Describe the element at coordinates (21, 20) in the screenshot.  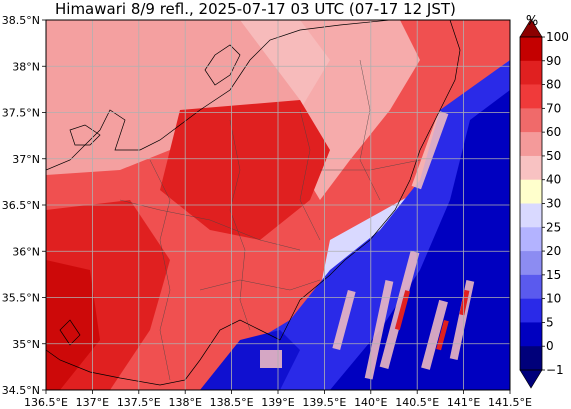
I see `y-tick-label: 38.5°N` at that location.